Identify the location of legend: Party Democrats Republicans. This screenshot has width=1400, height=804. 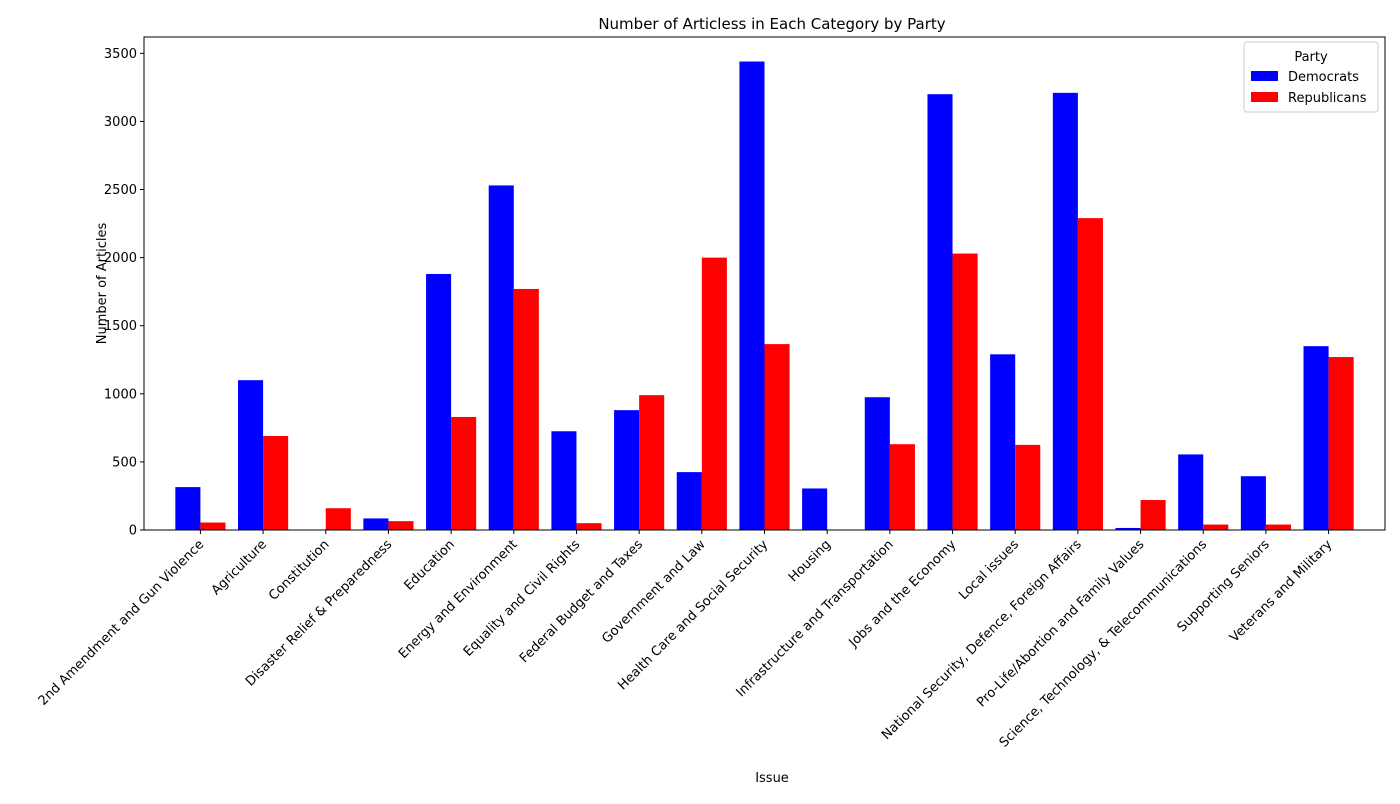
(1311, 77).